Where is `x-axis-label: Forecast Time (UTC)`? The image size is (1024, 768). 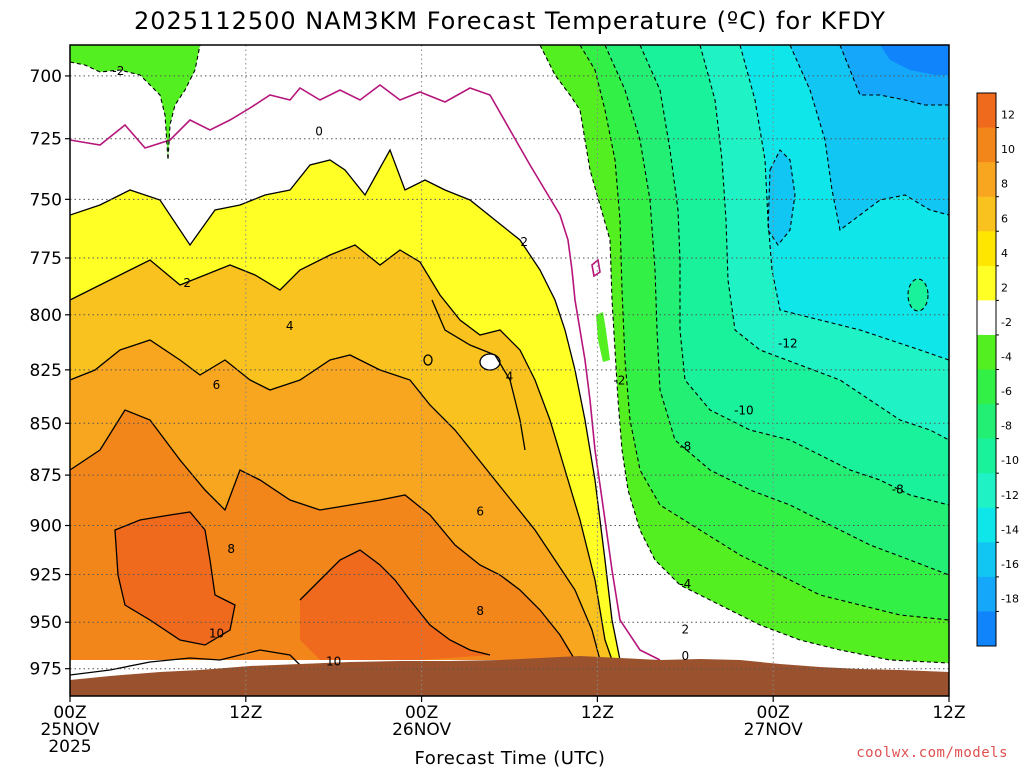 x-axis-label: Forecast Time (UTC) is located at coordinates (510, 758).